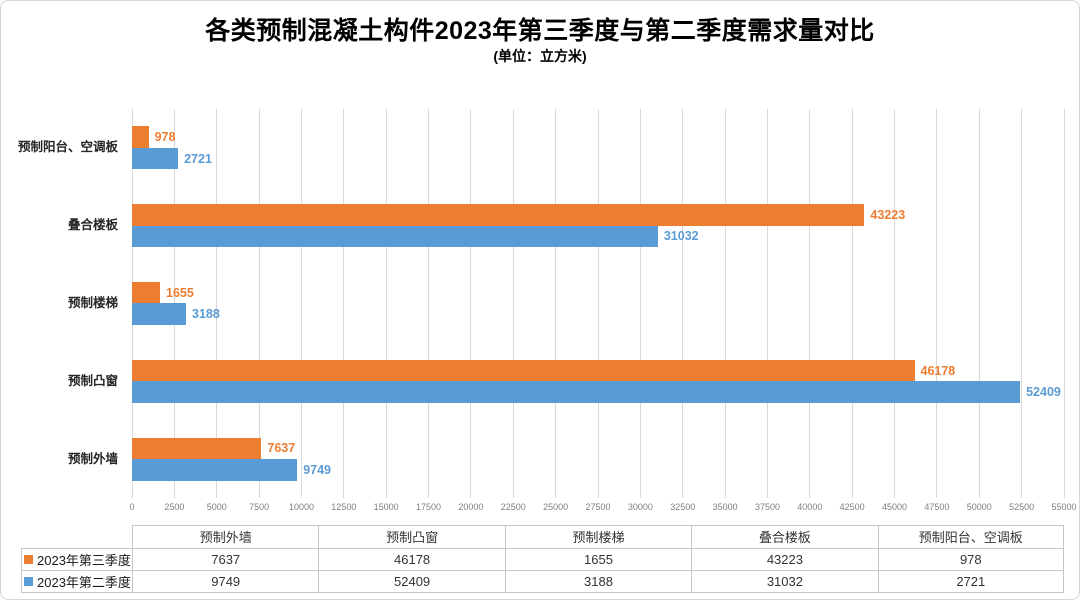  I want to click on x-axis-tick-label: 10000, so click(301, 507).